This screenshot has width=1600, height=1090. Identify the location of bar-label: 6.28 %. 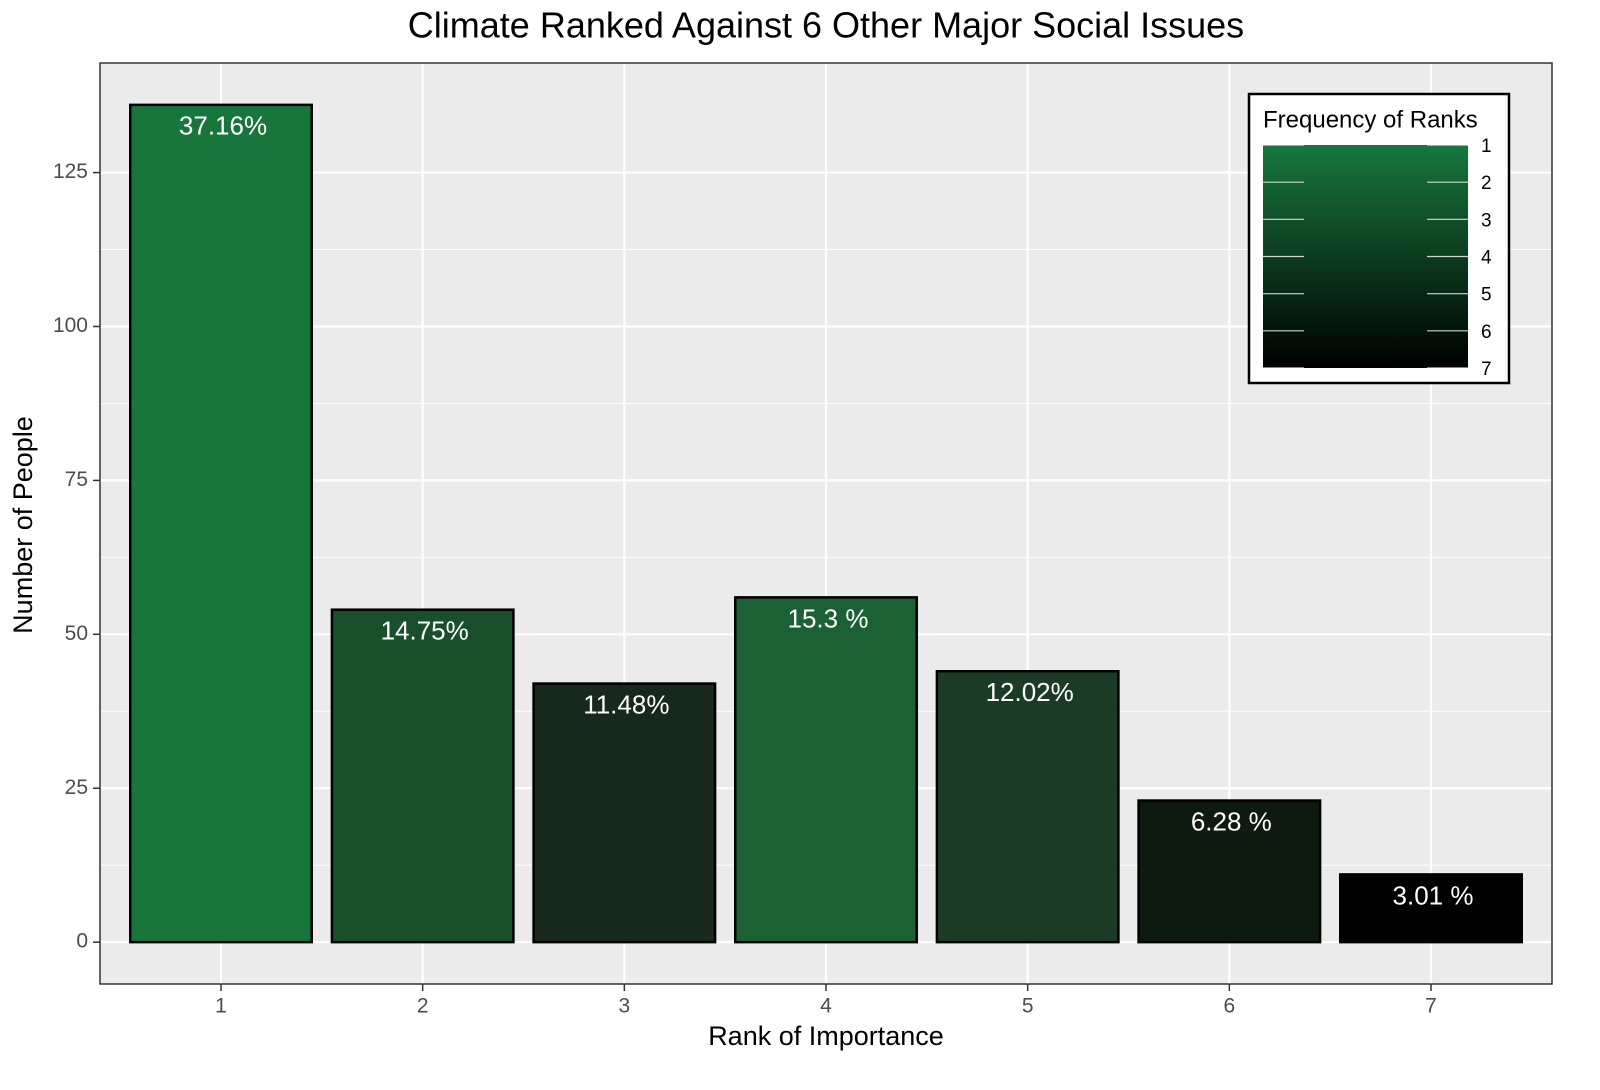
(1231, 821).